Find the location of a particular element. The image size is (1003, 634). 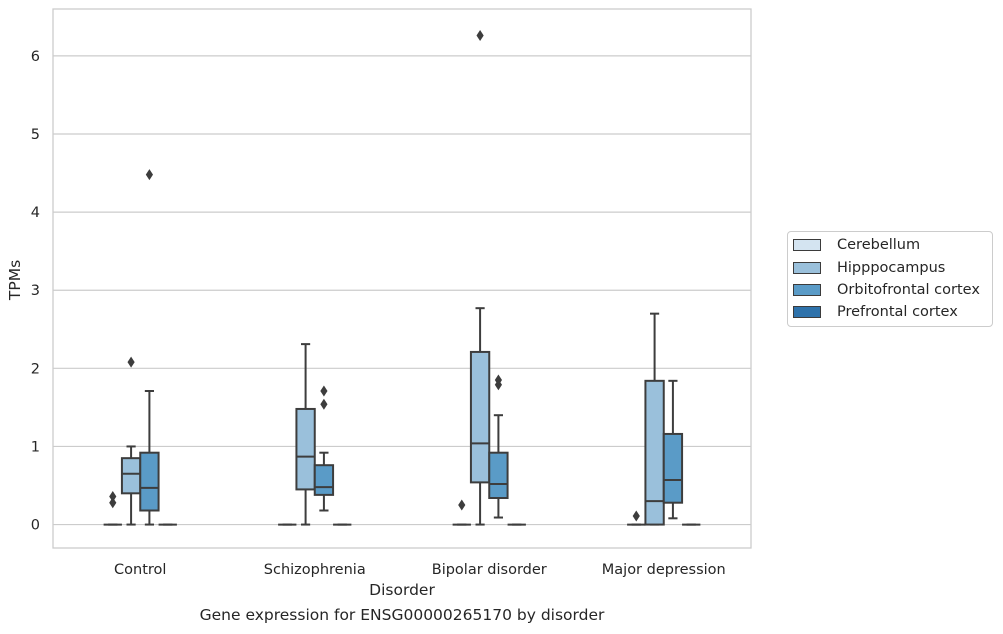

legend-item-cerebellum: Cerebellum is located at coordinates (856, 245).